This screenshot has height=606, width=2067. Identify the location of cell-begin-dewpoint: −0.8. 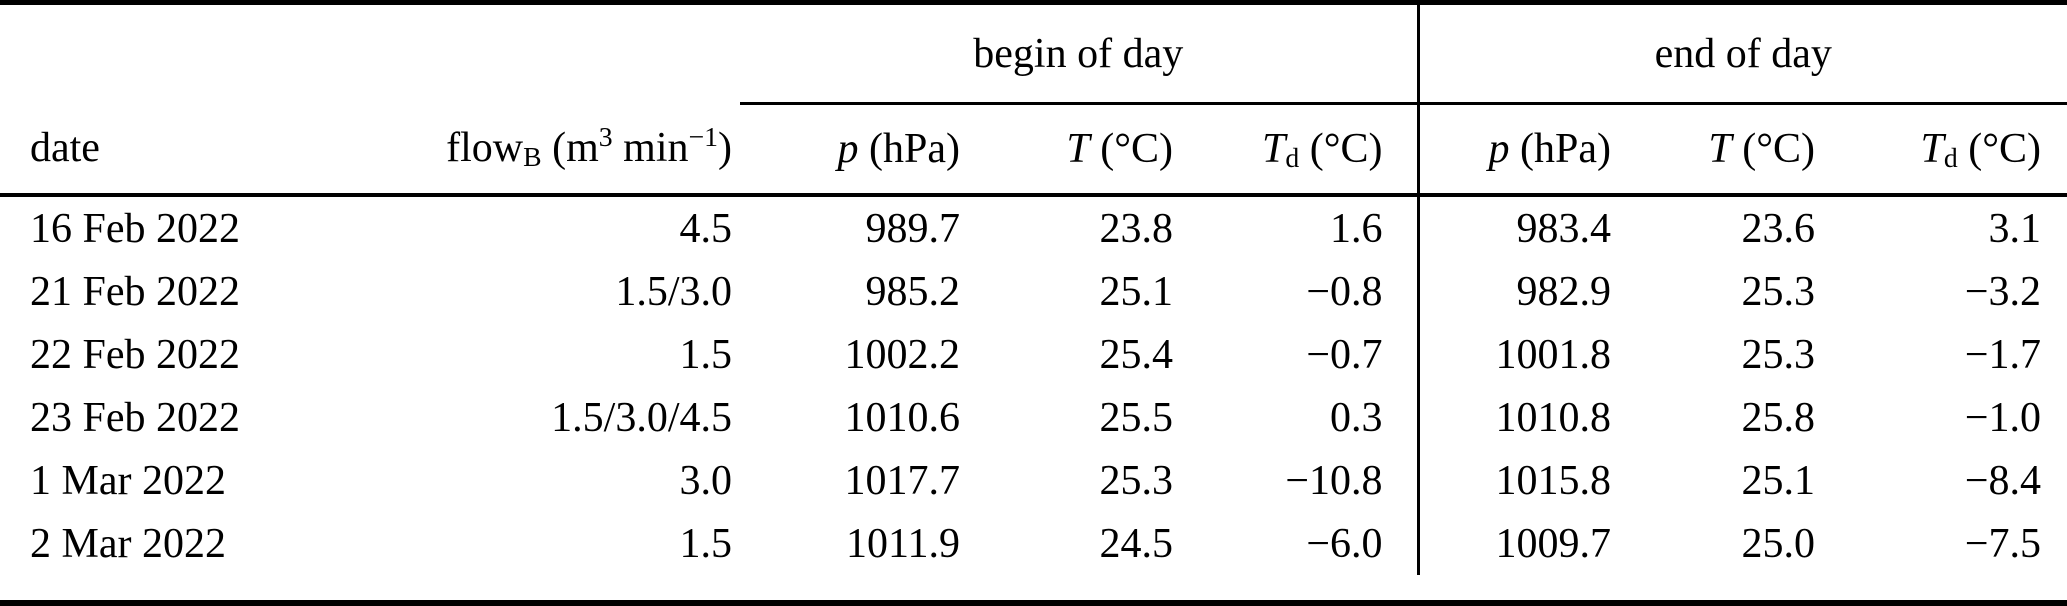
(1344, 291).